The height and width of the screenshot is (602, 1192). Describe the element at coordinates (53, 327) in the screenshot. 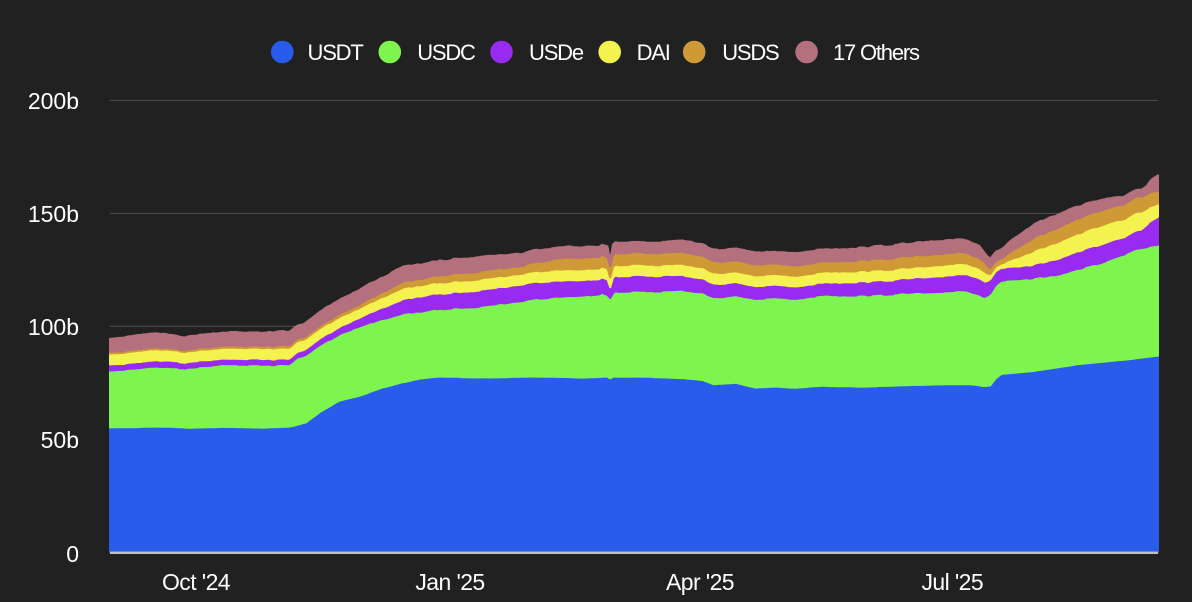

I see `svg-text: 100b` at that location.